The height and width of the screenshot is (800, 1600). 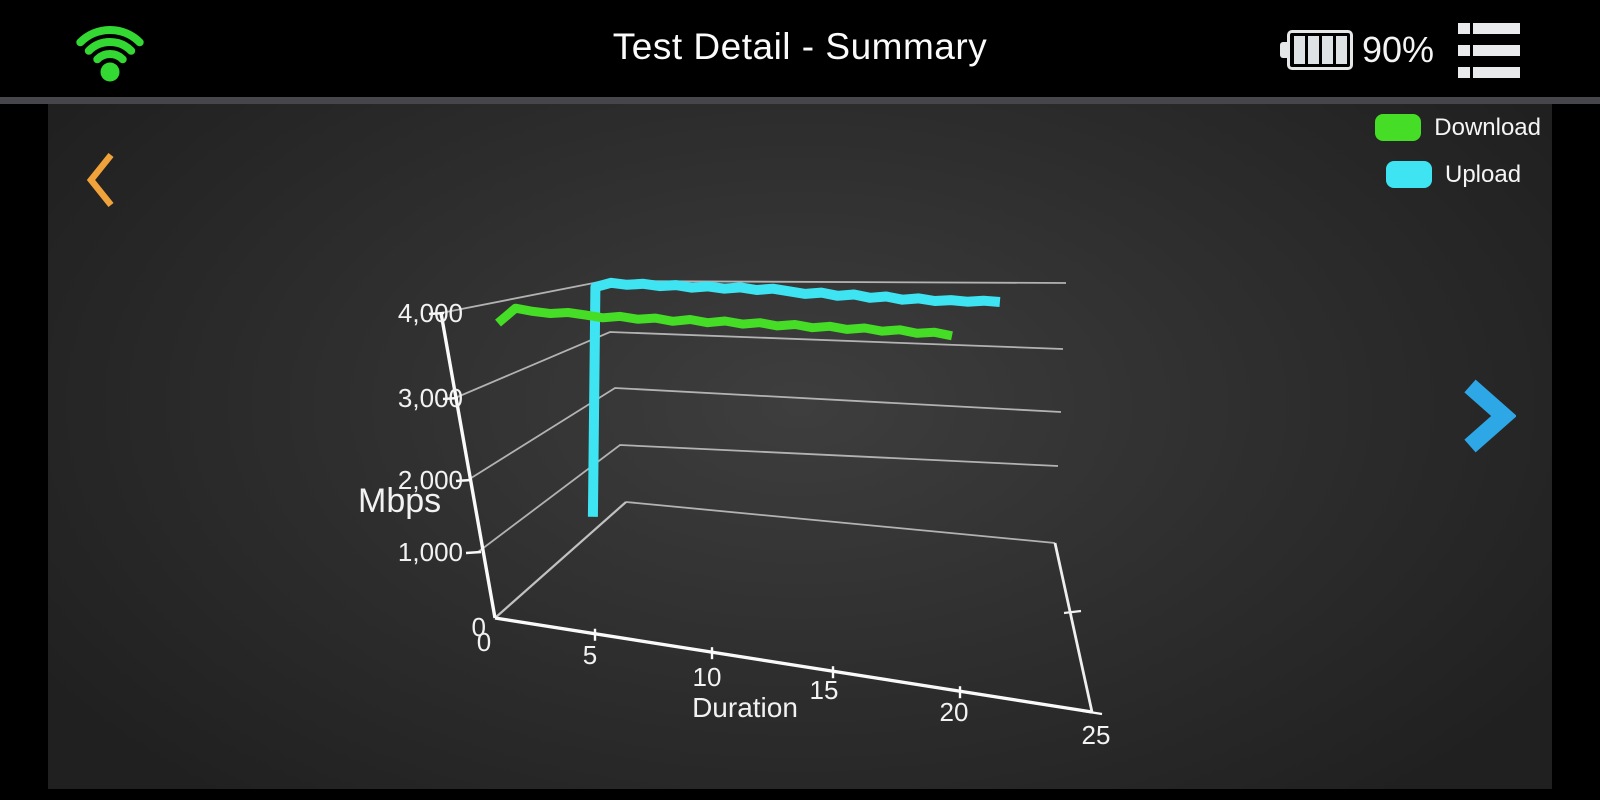 What do you see at coordinates (1073, 627) in the screenshot?
I see `floor-right-edge` at bounding box center [1073, 627].